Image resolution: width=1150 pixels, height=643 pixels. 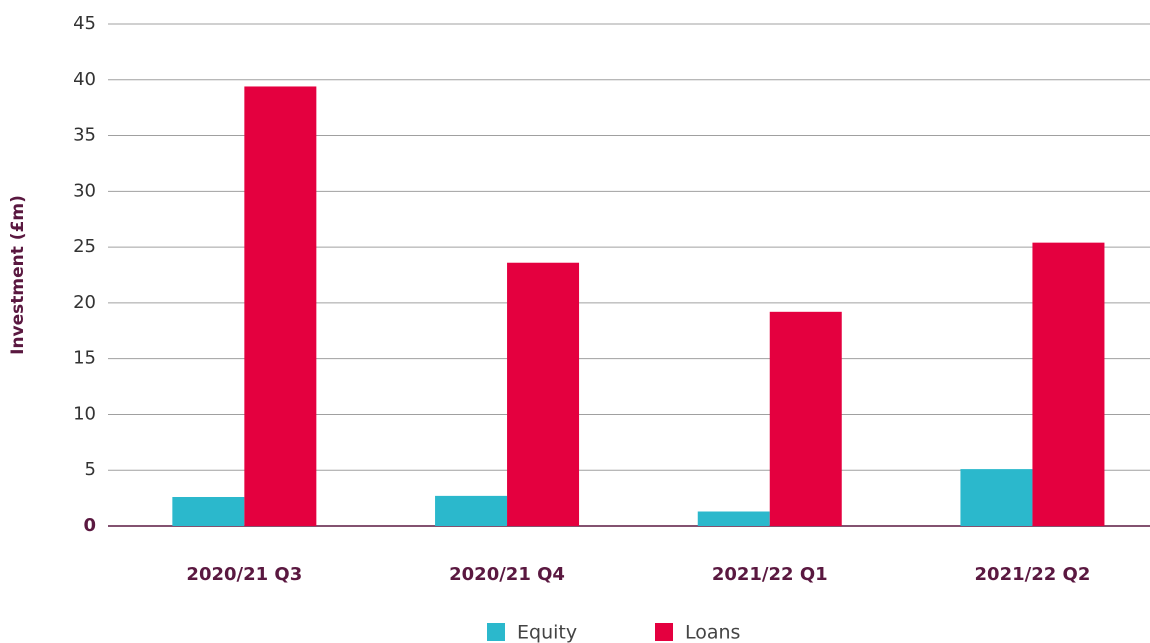 I want to click on x-tick-label: 2021/22 Q2, so click(x=1033, y=574).